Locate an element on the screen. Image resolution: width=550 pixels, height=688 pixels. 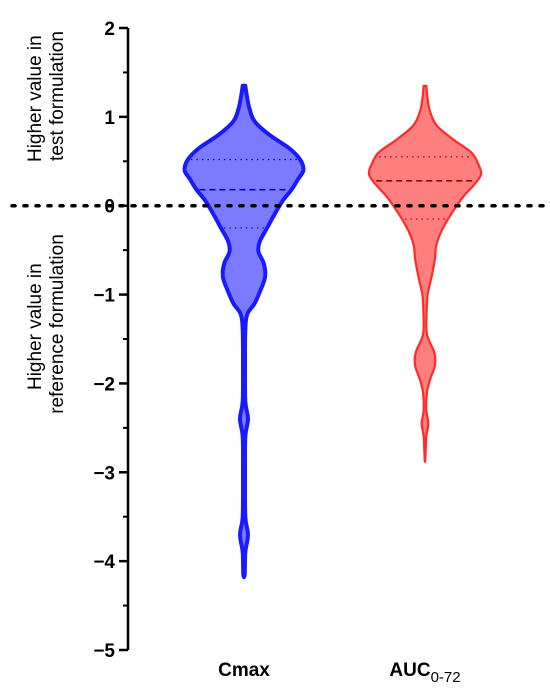
upper-side-label-line-2: test formulation is located at coordinates (57, 96).